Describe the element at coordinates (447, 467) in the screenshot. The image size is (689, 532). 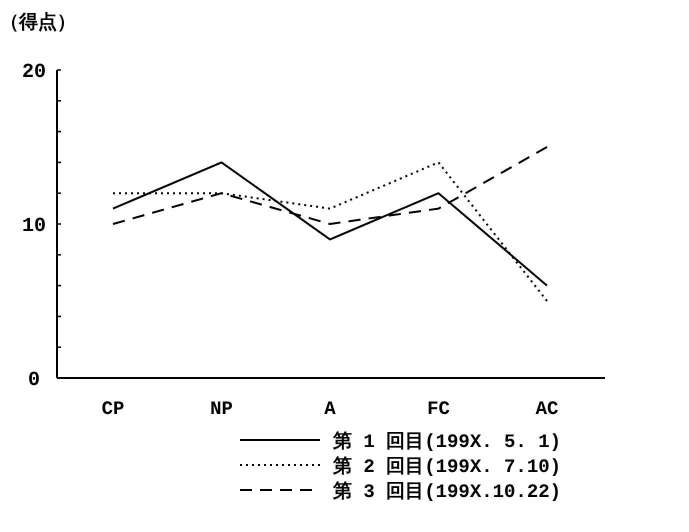
I see `legend-label: 第 2 回目(199X. 7.10)` at that location.